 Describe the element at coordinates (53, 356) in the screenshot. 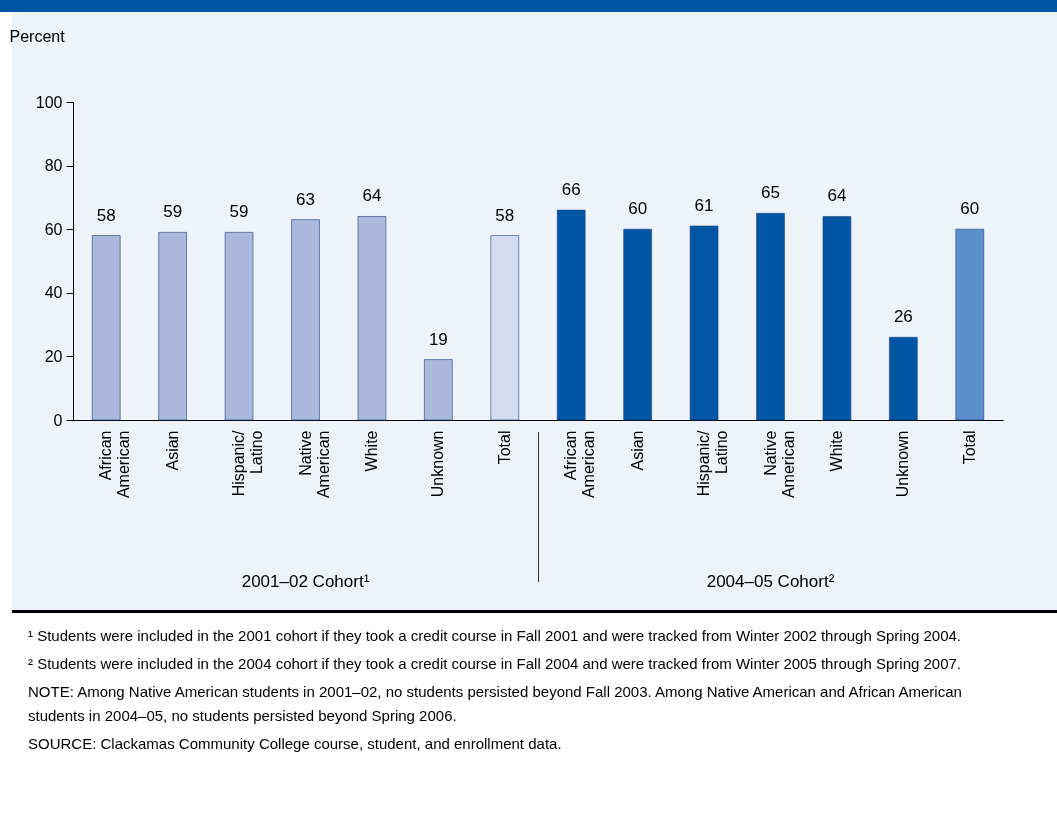

I see `y-tick-label: 20` at that location.